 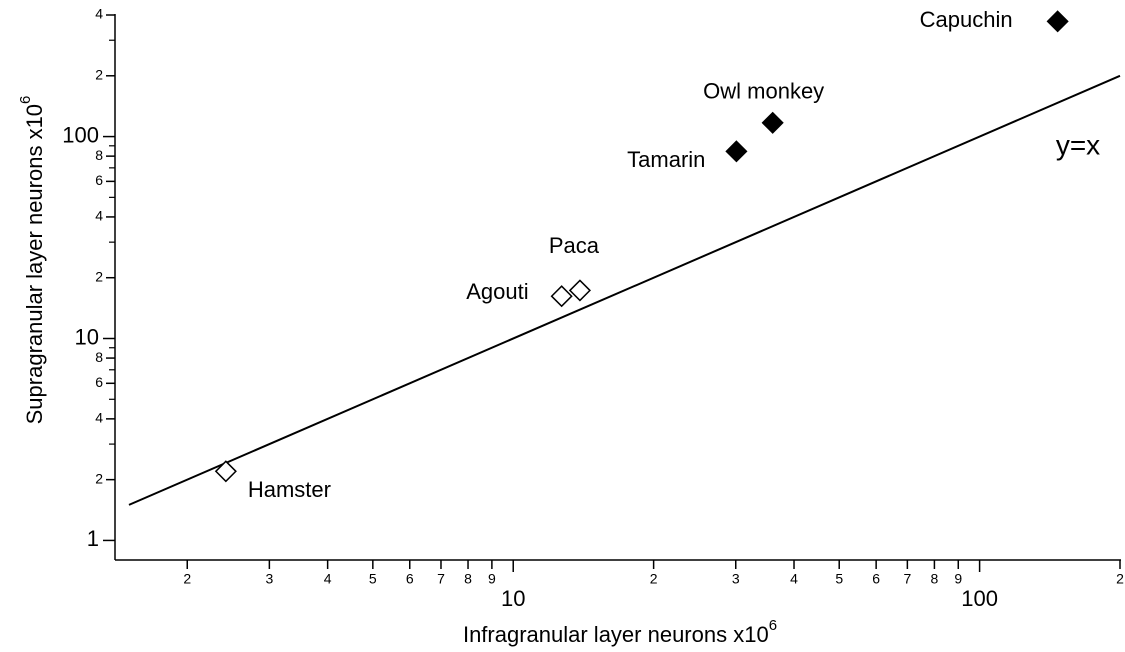 What do you see at coordinates (773, 625) in the screenshot?
I see `x-axis-title-exponent: 6` at bounding box center [773, 625].